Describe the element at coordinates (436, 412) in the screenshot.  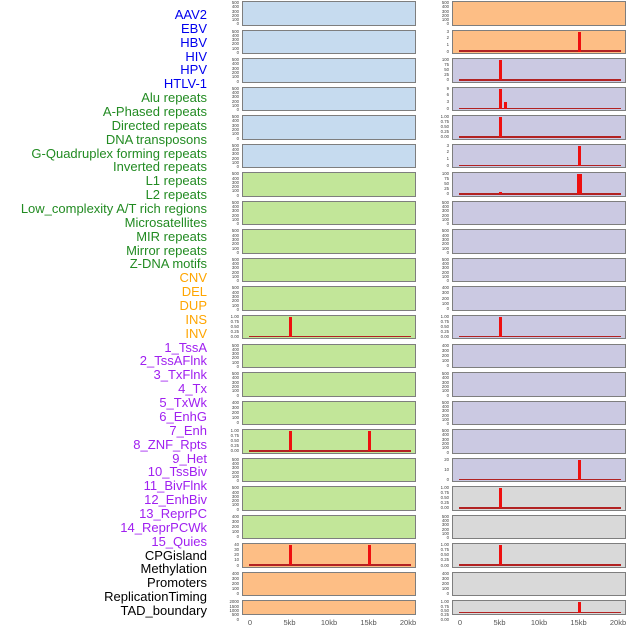
I see `y-axis-ticks-13-reprpc: 500 400 300 200 100 0` at that location.